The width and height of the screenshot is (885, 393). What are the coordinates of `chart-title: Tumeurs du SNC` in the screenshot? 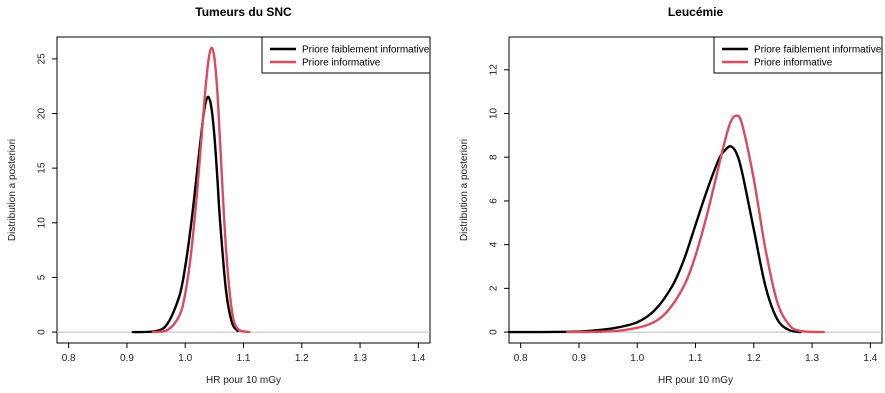 It's located at (243, 12).